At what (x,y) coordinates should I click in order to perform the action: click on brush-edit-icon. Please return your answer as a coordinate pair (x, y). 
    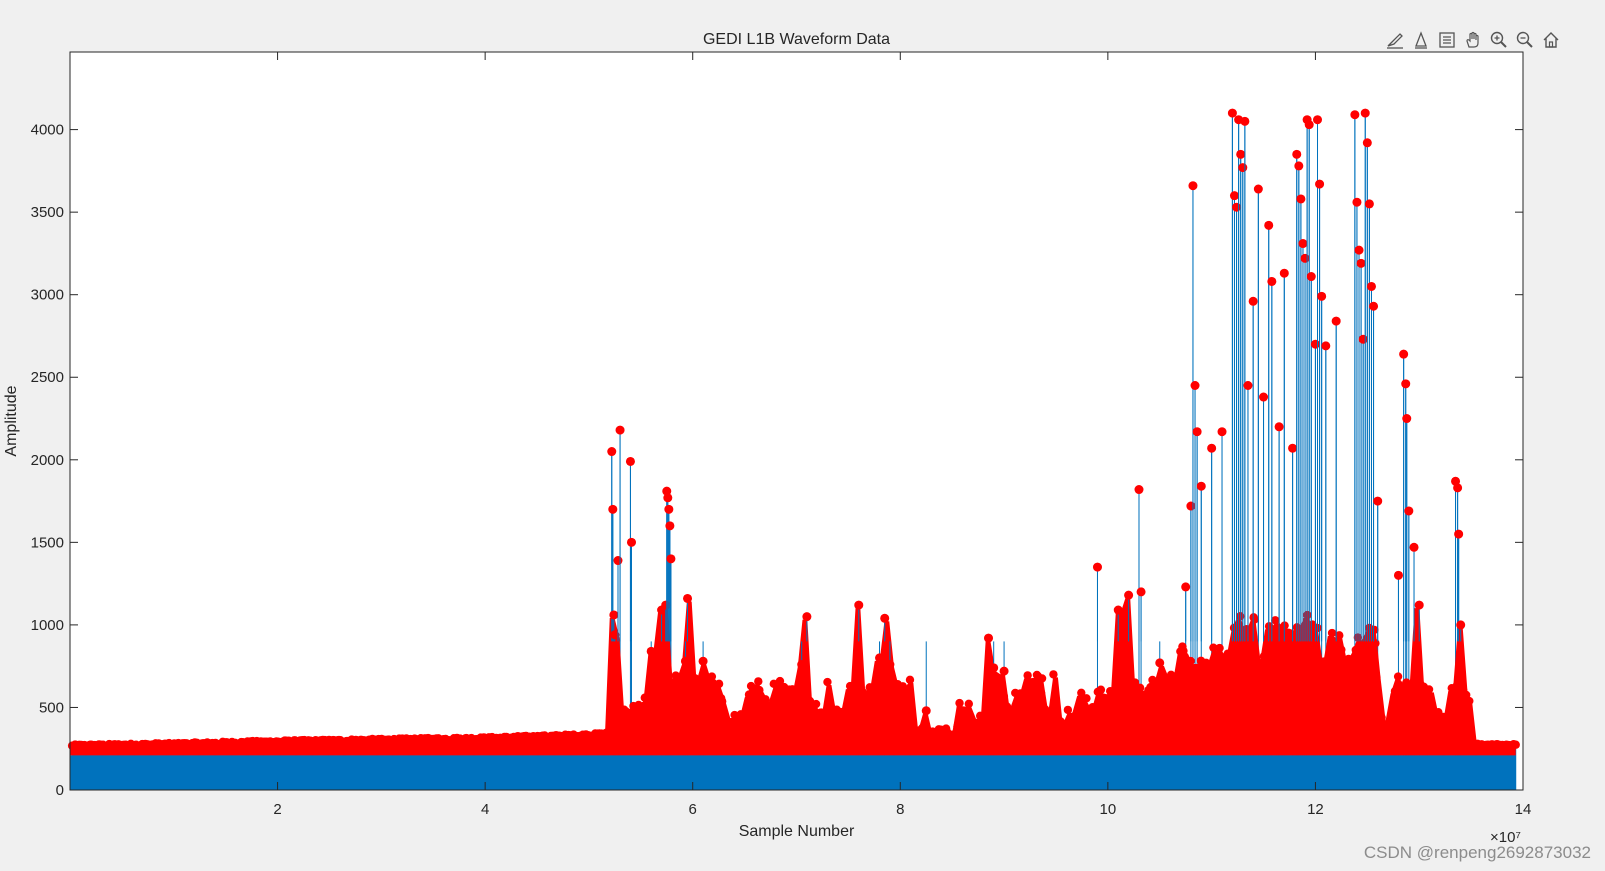
    Looking at the image, I should click on (1395, 40).